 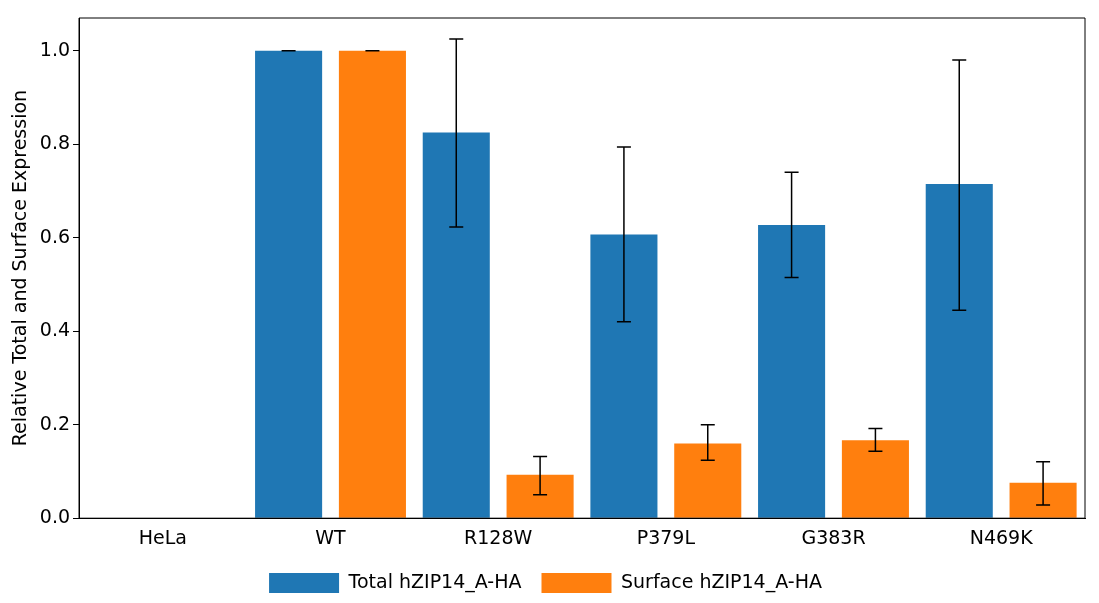 I want to click on y-axis-title: Relative Total and Surface Expression, so click(x=19, y=268).